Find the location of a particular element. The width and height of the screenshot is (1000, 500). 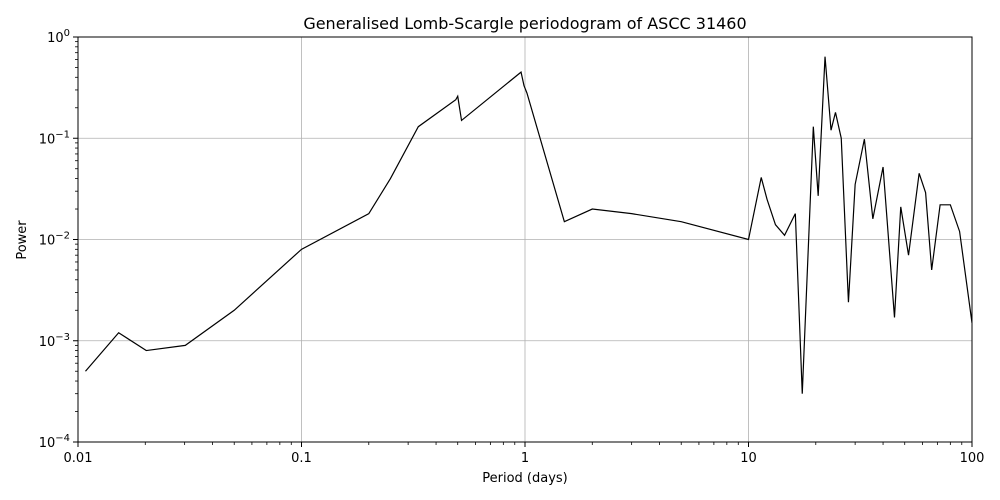

x-tick-label: 100 is located at coordinates (972, 458).